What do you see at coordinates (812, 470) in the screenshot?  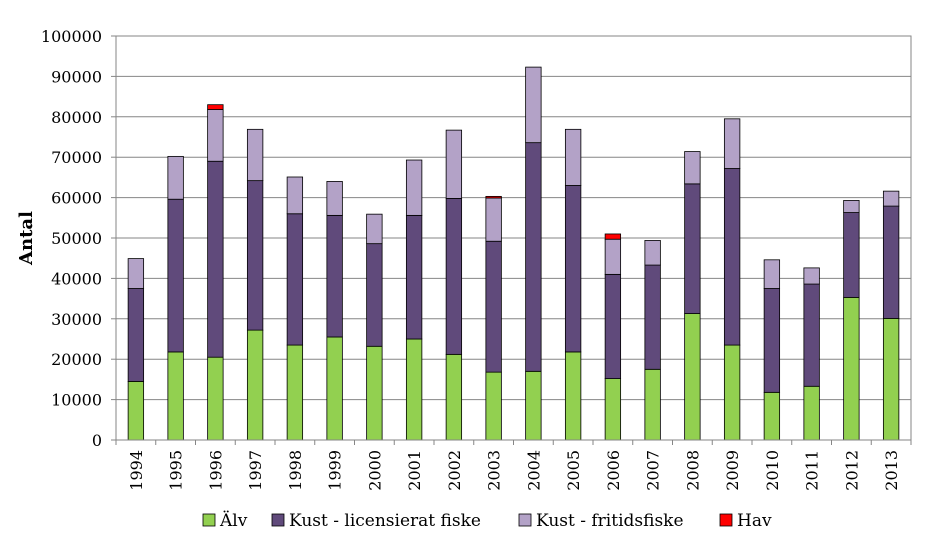 I see `x-tick-label: 2011` at bounding box center [812, 470].